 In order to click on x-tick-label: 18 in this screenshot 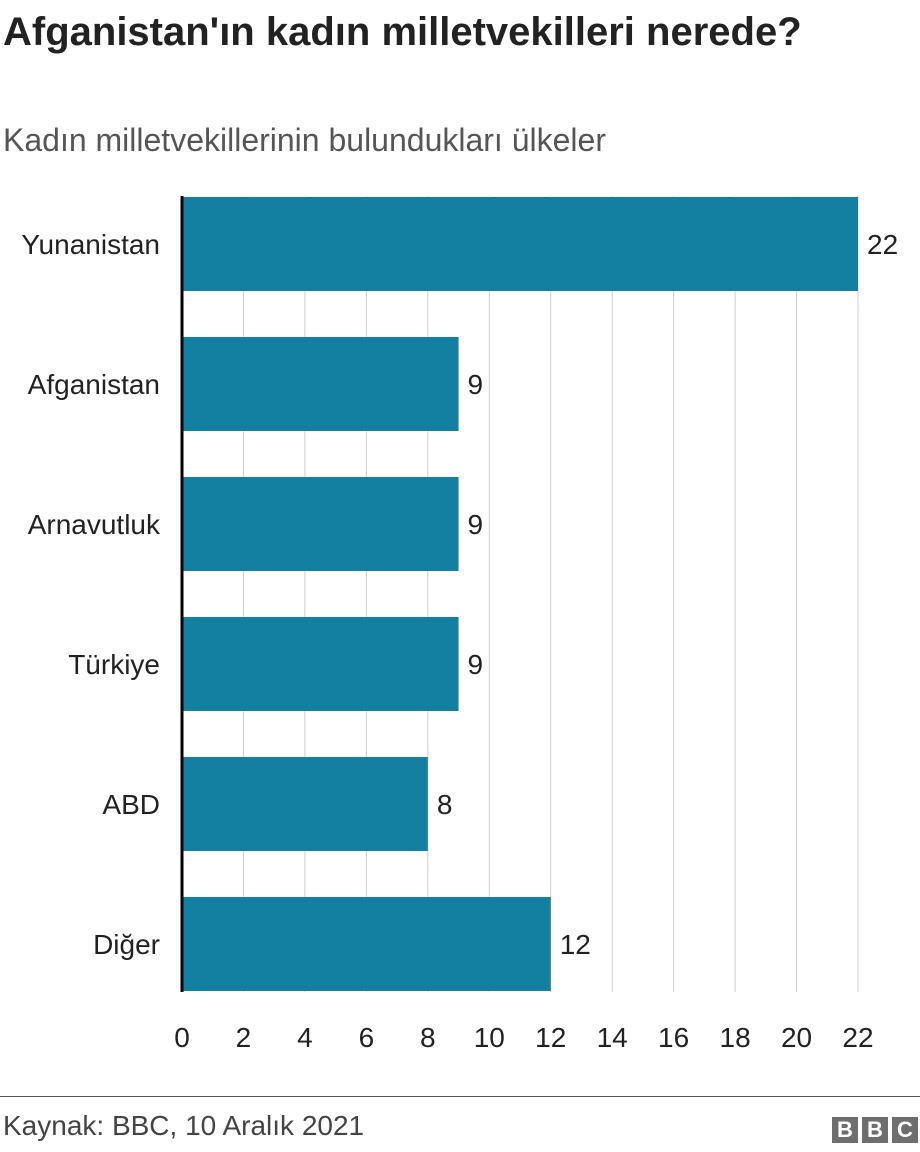, I will do `click(735, 1037)`.